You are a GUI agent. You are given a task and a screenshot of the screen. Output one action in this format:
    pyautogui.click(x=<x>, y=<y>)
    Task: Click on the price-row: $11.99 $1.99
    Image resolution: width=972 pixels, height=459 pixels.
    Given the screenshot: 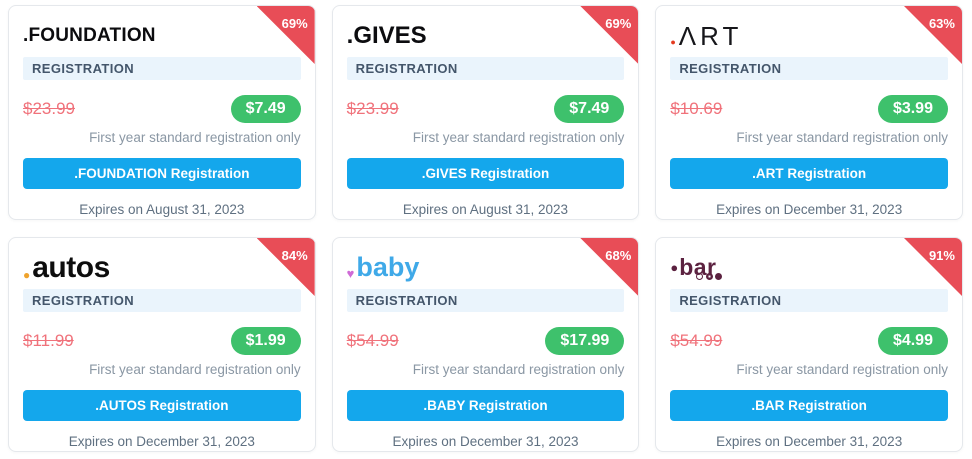 What is the action you would take?
    pyautogui.click(x=162, y=341)
    